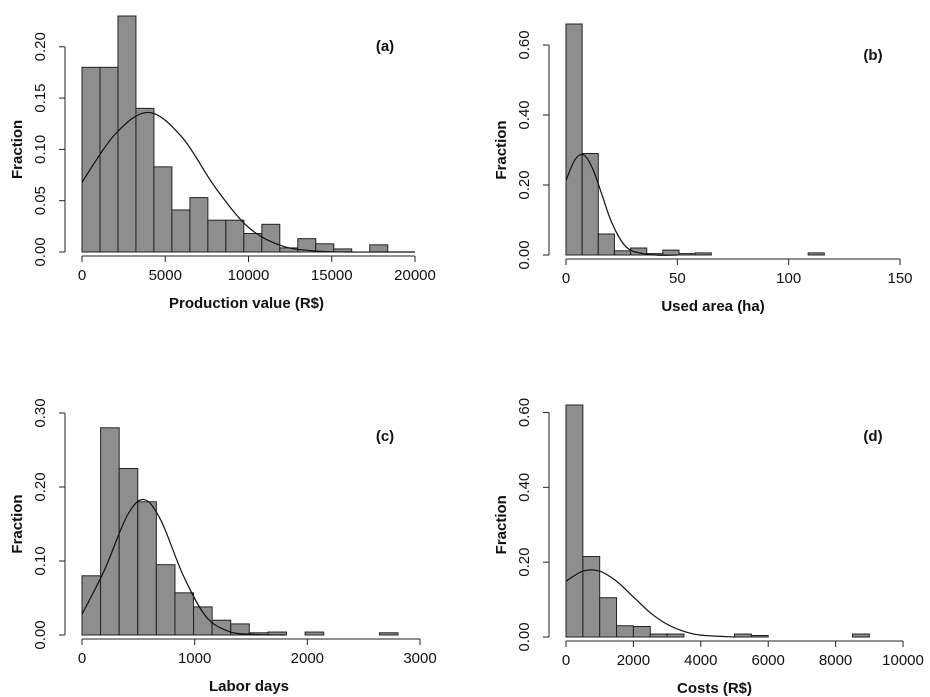 This screenshot has width=930, height=697. I want to click on x-tick-label: 1000, so click(194, 658).